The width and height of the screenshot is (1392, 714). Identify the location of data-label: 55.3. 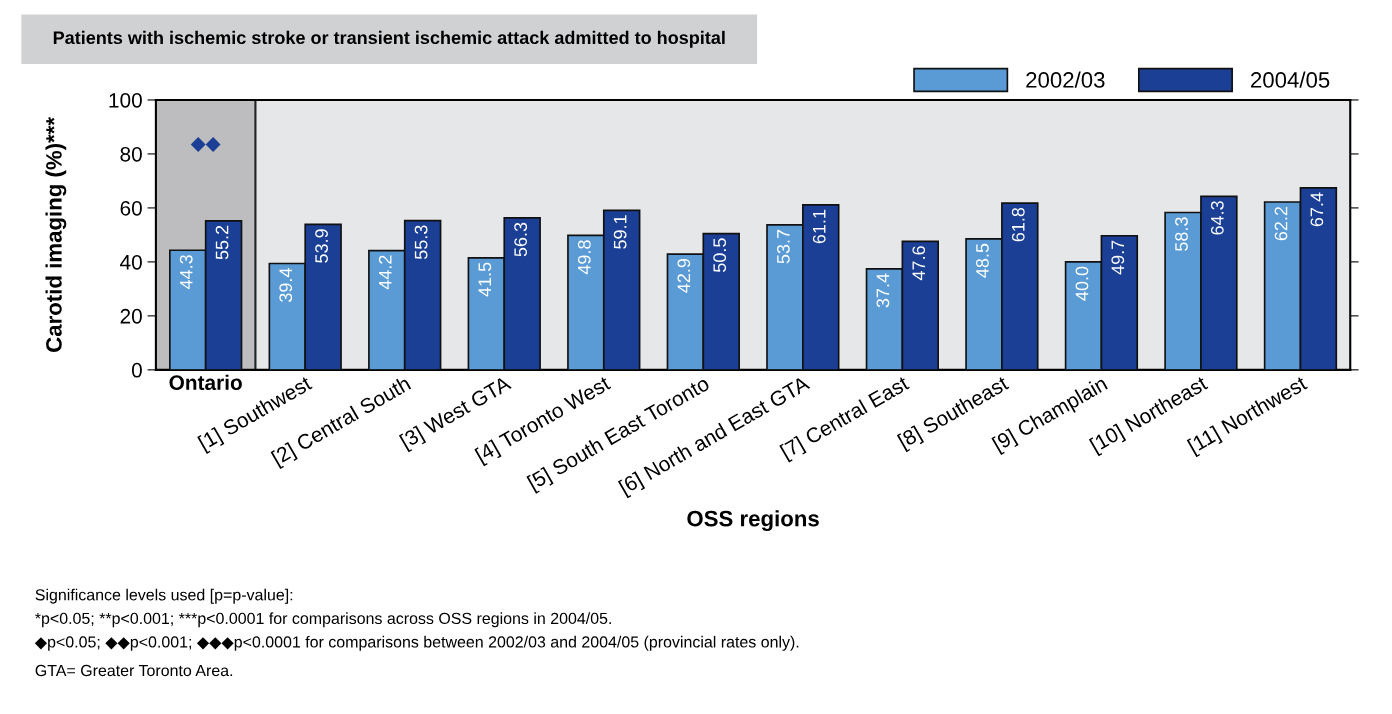
(421, 242).